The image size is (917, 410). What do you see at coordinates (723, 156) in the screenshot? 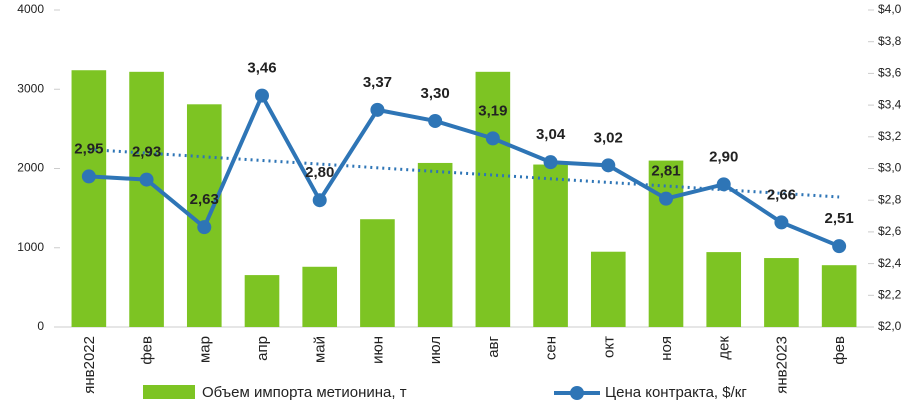
I see `data-label: 2,90` at bounding box center [723, 156].